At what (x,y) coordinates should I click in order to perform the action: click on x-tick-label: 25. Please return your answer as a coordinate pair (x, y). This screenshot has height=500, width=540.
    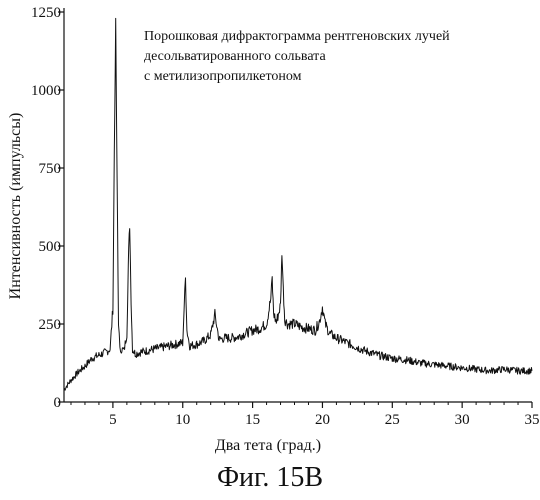
    Looking at the image, I should click on (392, 420).